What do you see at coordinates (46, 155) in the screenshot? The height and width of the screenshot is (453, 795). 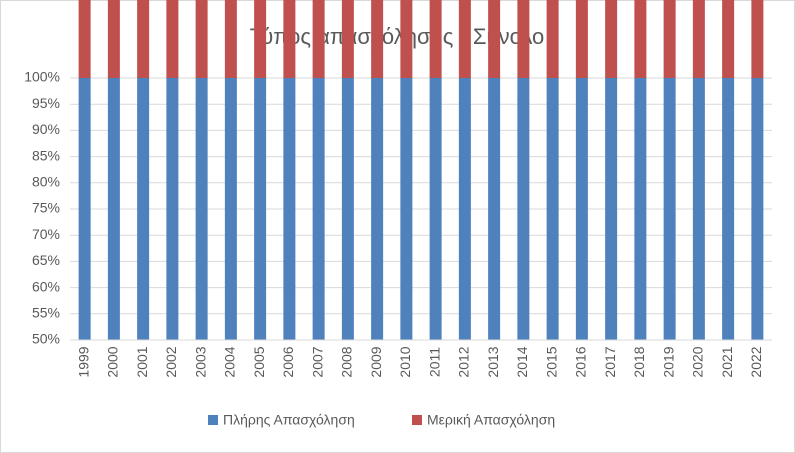 I see `y-tick-label: 85%` at bounding box center [46, 155].